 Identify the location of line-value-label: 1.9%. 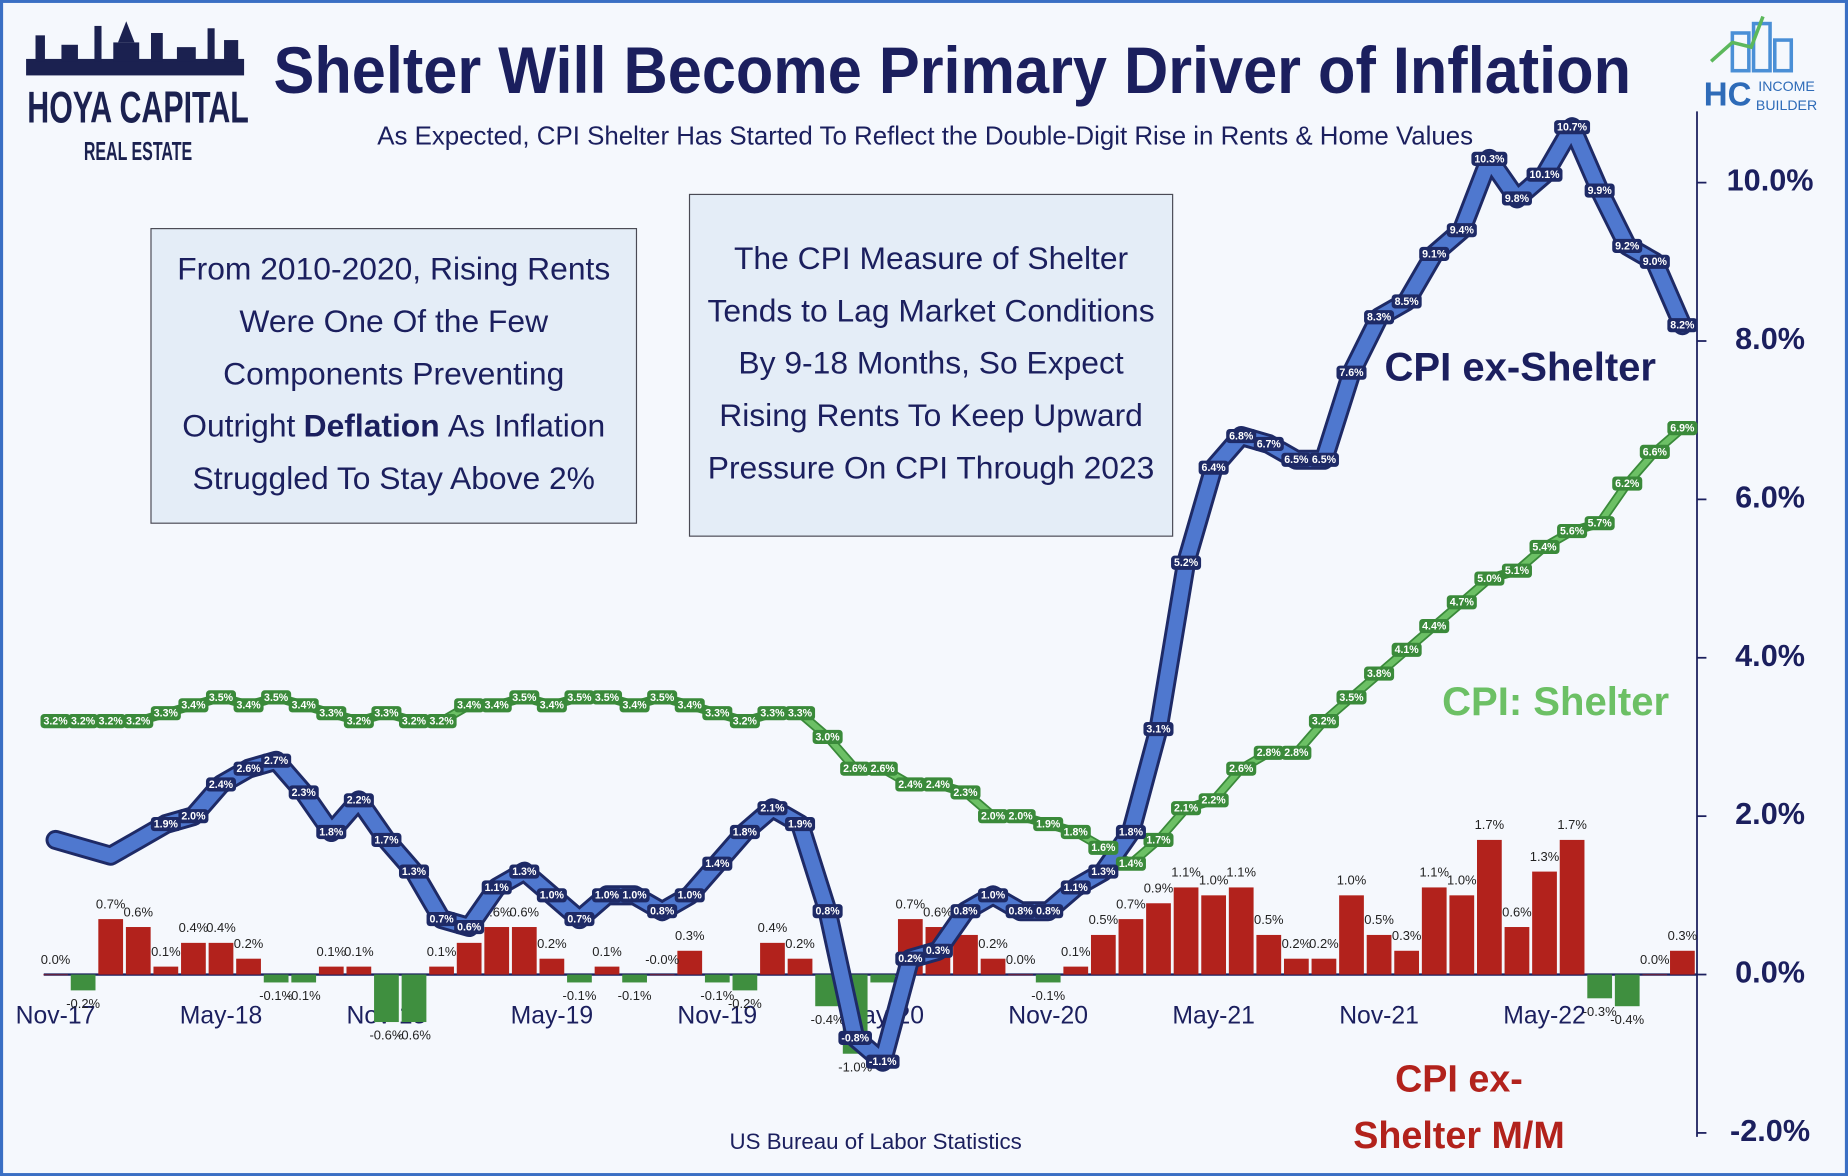
(1048, 824).